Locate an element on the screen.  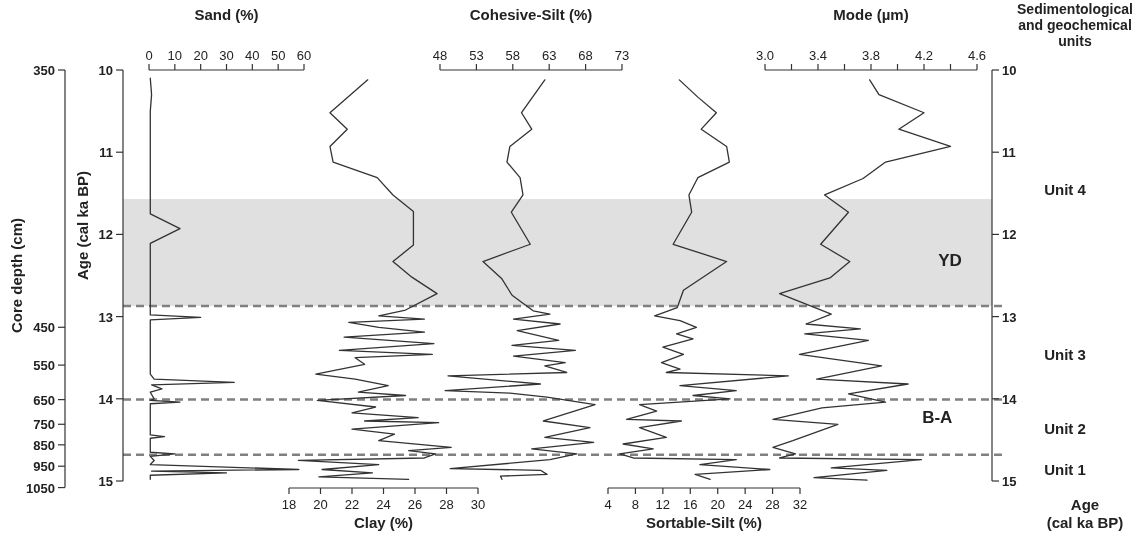
x-tick-label: 0 is located at coordinates (149, 55).